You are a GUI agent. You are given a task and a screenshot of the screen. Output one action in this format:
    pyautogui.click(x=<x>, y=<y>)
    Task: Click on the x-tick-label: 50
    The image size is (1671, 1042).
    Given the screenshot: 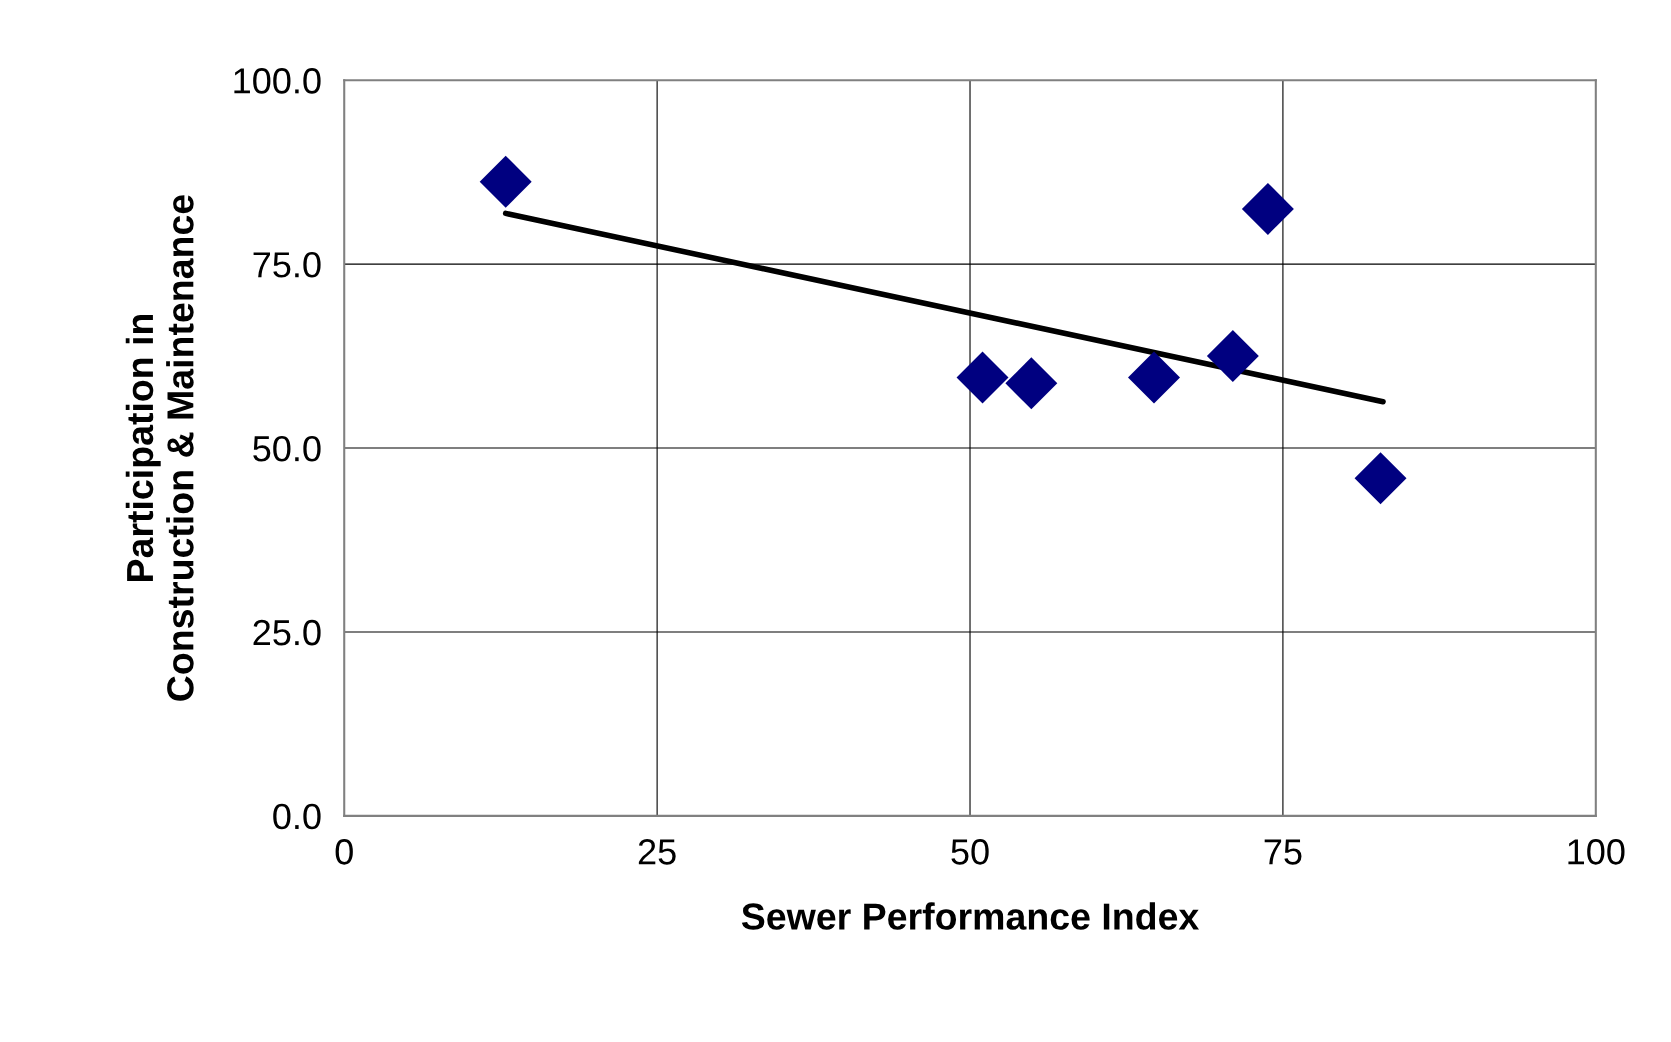 What is the action you would take?
    pyautogui.click(x=970, y=852)
    